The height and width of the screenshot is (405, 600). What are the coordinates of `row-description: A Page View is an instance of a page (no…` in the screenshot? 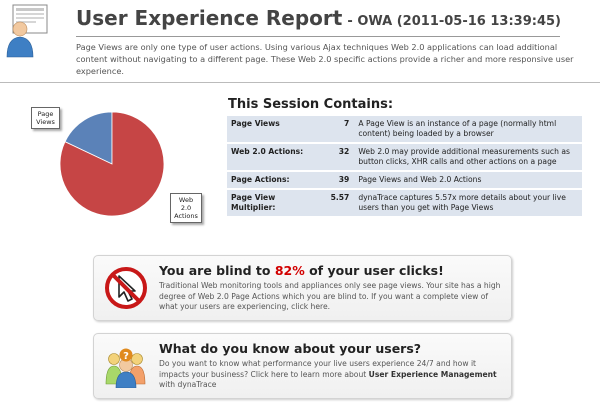 It's located at (468, 129).